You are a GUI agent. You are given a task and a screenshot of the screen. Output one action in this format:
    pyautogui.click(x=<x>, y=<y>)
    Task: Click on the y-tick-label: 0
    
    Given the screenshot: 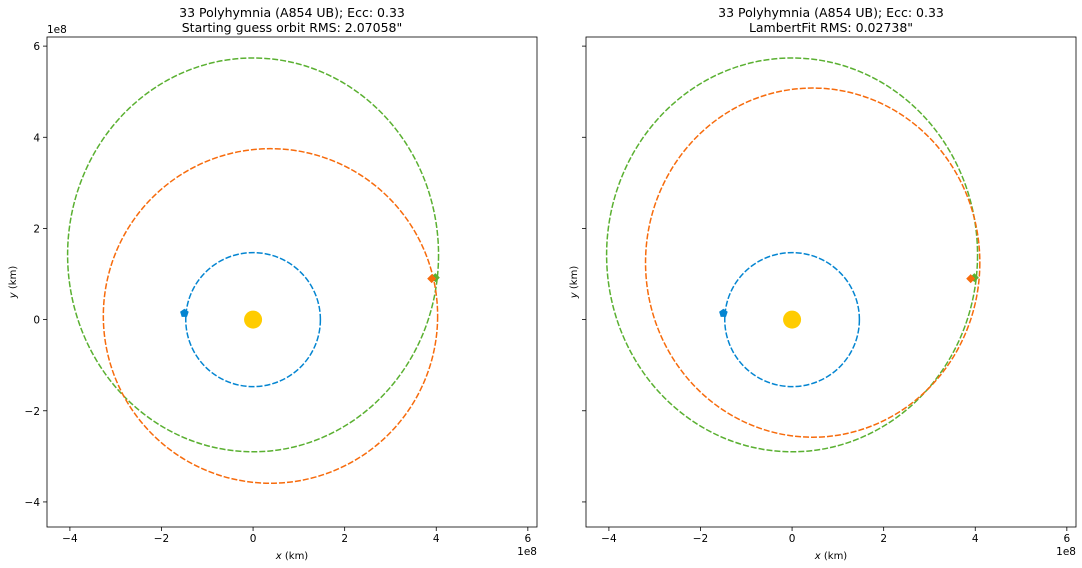 What is the action you would take?
    pyautogui.click(x=36, y=321)
    